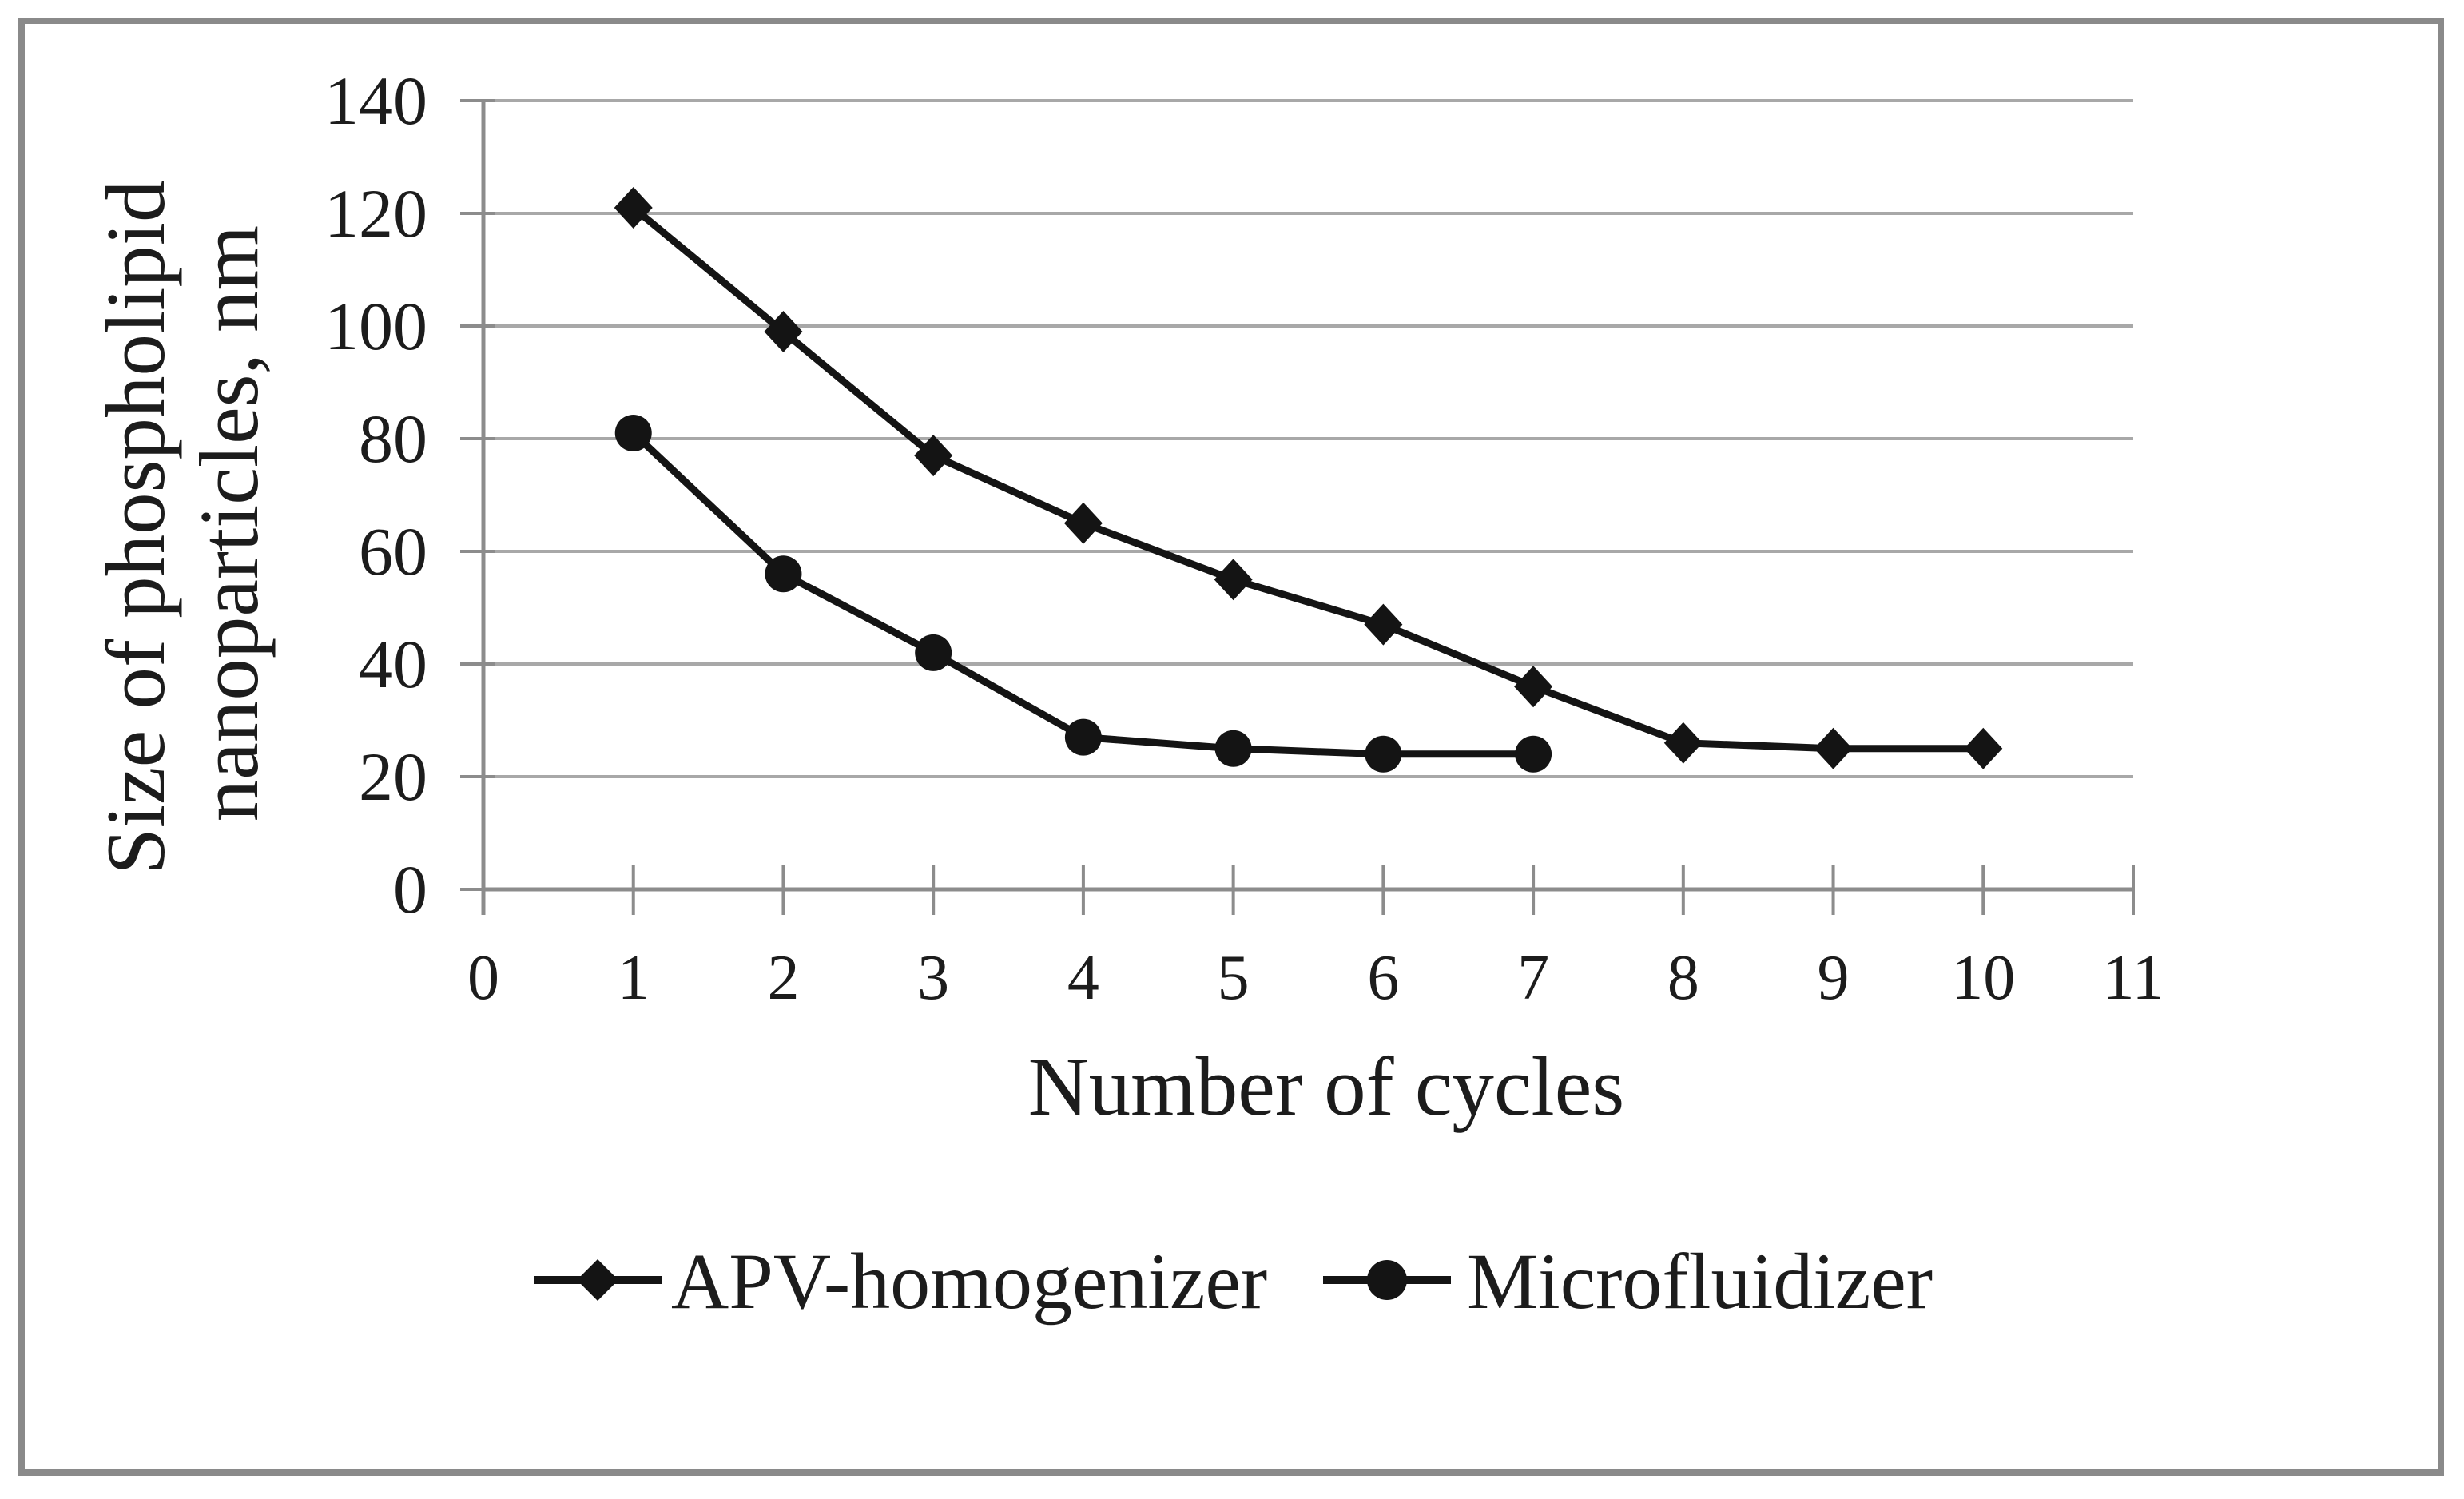 This screenshot has height=1499, width=2464. Describe the element at coordinates (1683, 978) in the screenshot. I see `x-tick-label-8: 8` at that location.